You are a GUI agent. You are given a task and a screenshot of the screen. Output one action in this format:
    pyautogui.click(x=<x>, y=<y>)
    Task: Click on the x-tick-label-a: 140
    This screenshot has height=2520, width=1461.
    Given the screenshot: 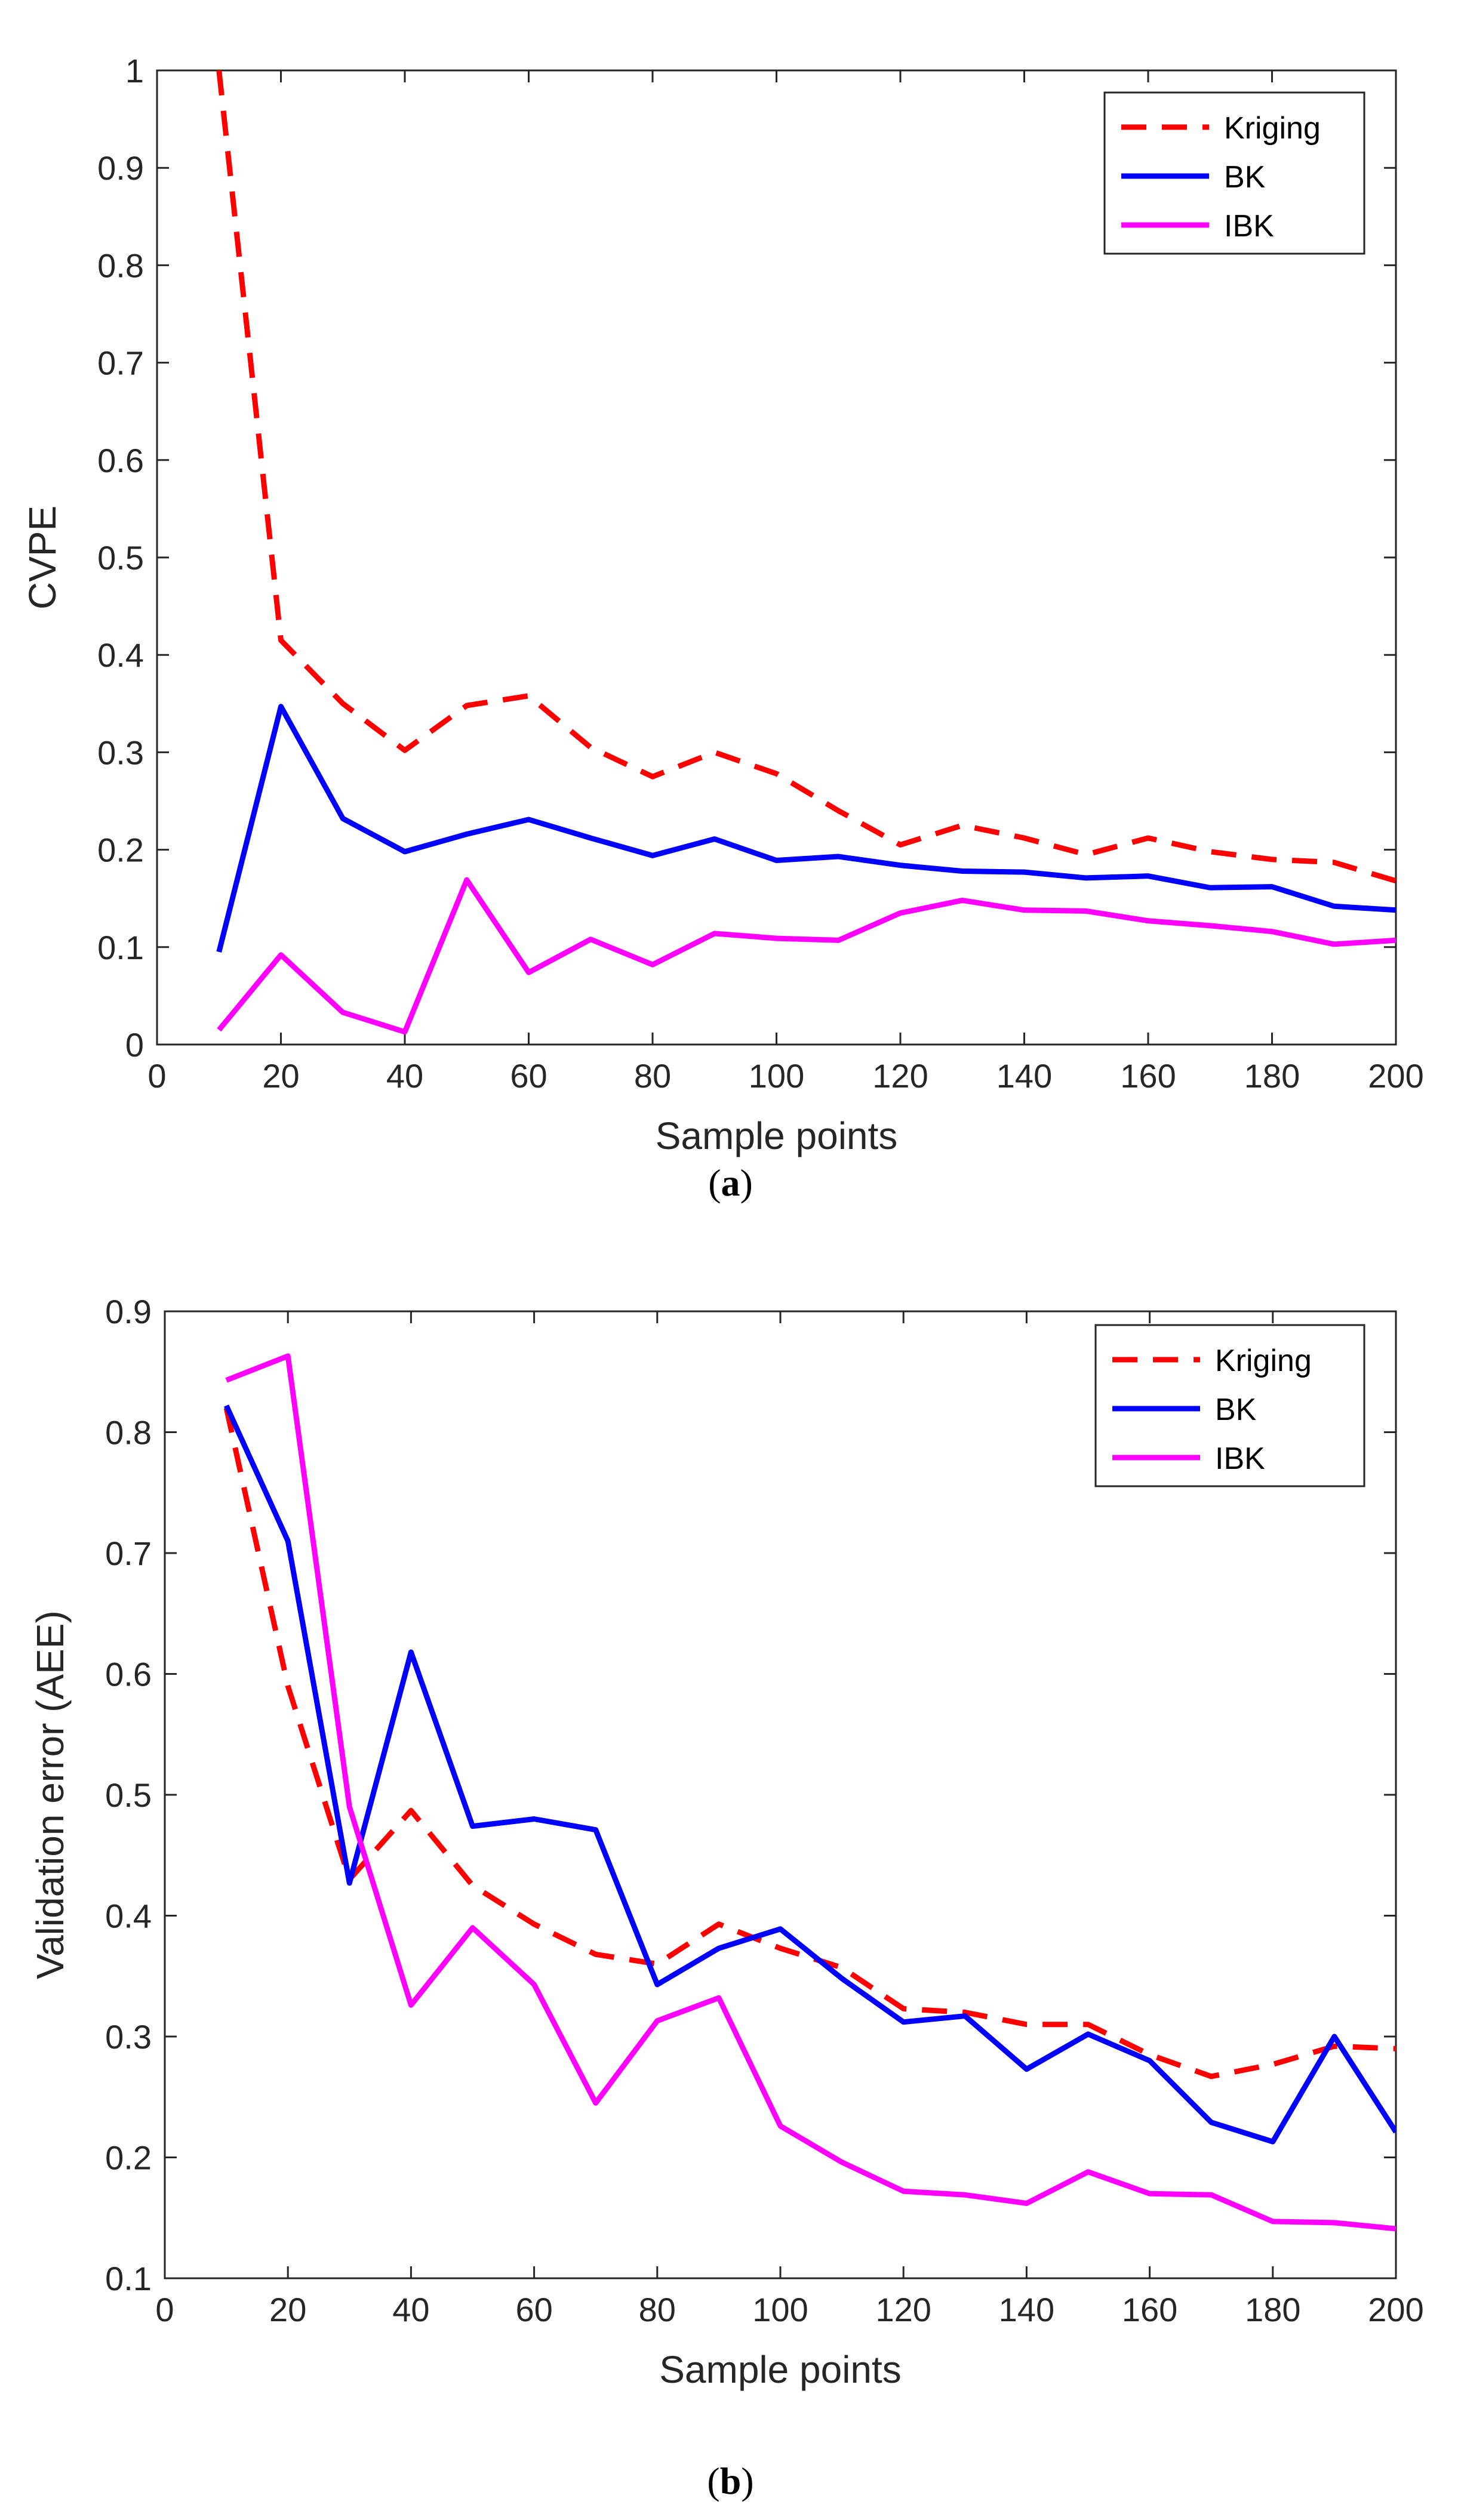 What is the action you would take?
    pyautogui.click(x=1024, y=1076)
    